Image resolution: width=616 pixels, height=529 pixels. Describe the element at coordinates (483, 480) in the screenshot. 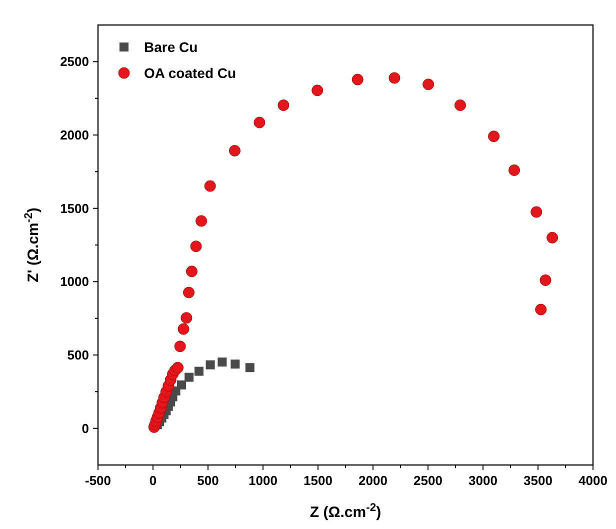

I see `x-tick-label: 3000` at that location.